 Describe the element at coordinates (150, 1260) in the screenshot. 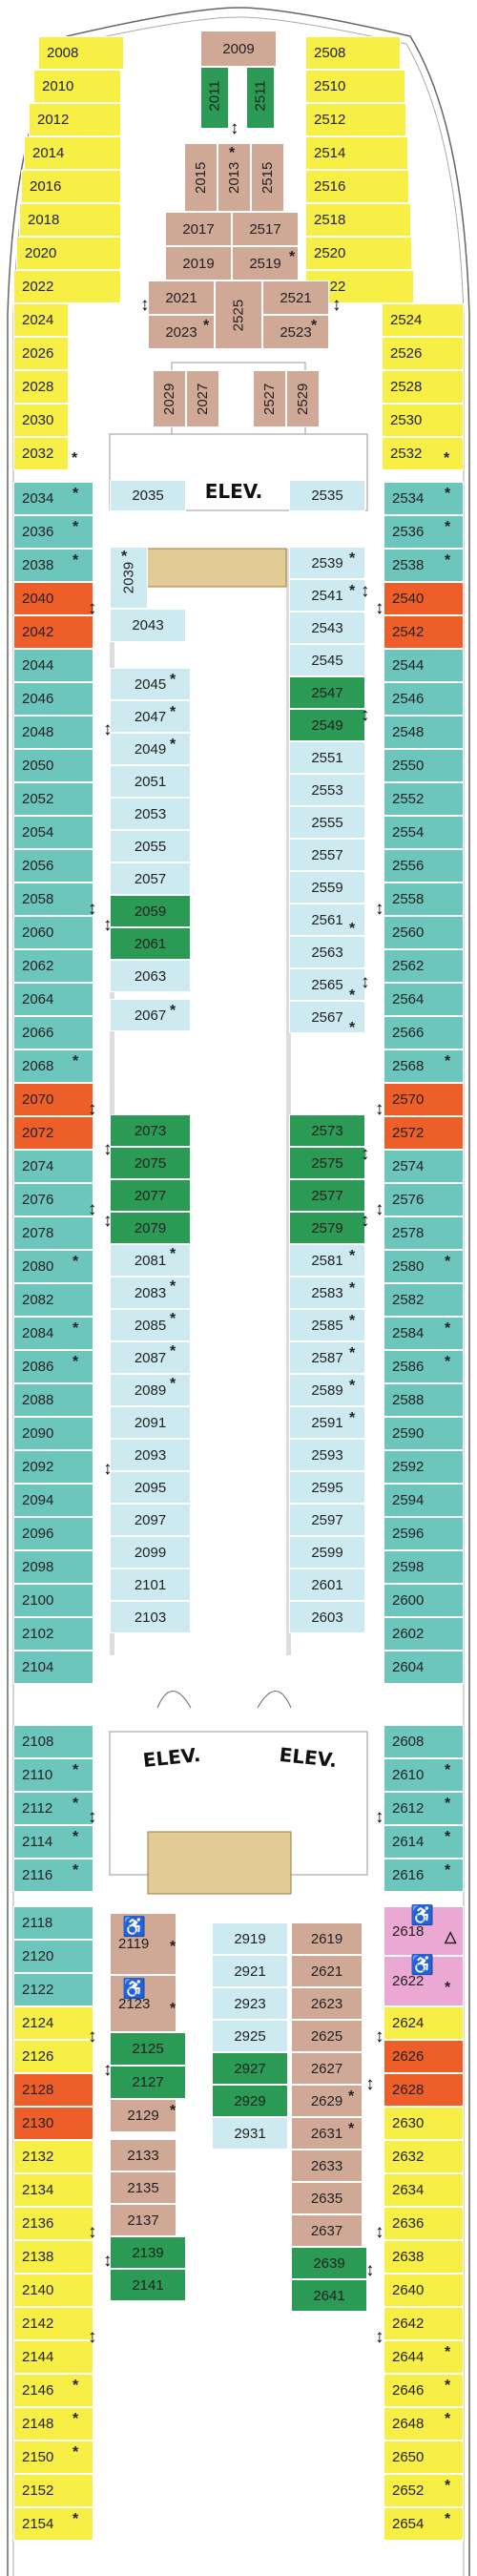

I see `cabin-2081: 2081` at that location.